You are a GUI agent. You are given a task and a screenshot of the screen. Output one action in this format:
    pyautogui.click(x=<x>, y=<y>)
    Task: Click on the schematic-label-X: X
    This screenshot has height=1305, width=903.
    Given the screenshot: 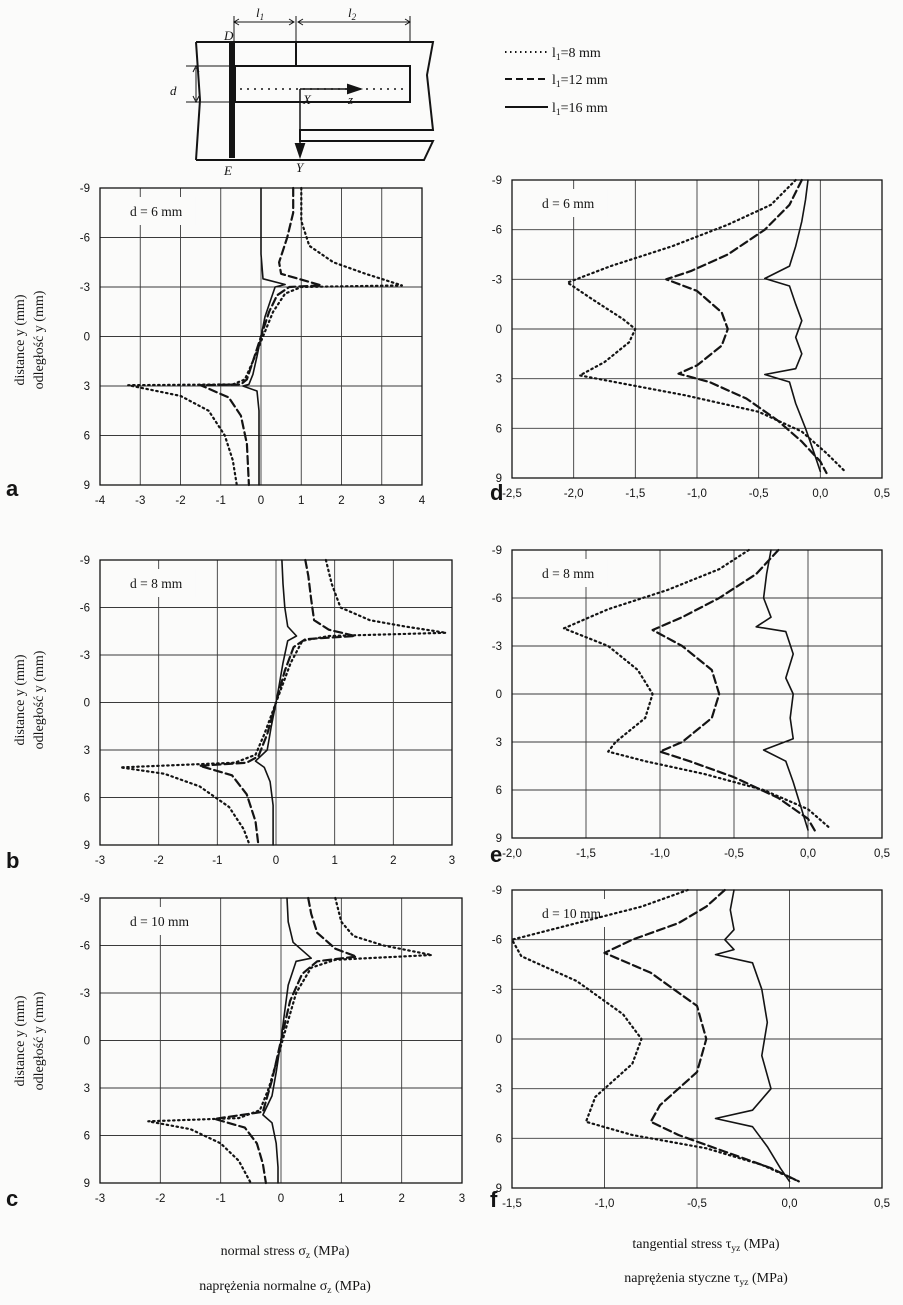 What is the action you would take?
    pyautogui.click(x=307, y=99)
    